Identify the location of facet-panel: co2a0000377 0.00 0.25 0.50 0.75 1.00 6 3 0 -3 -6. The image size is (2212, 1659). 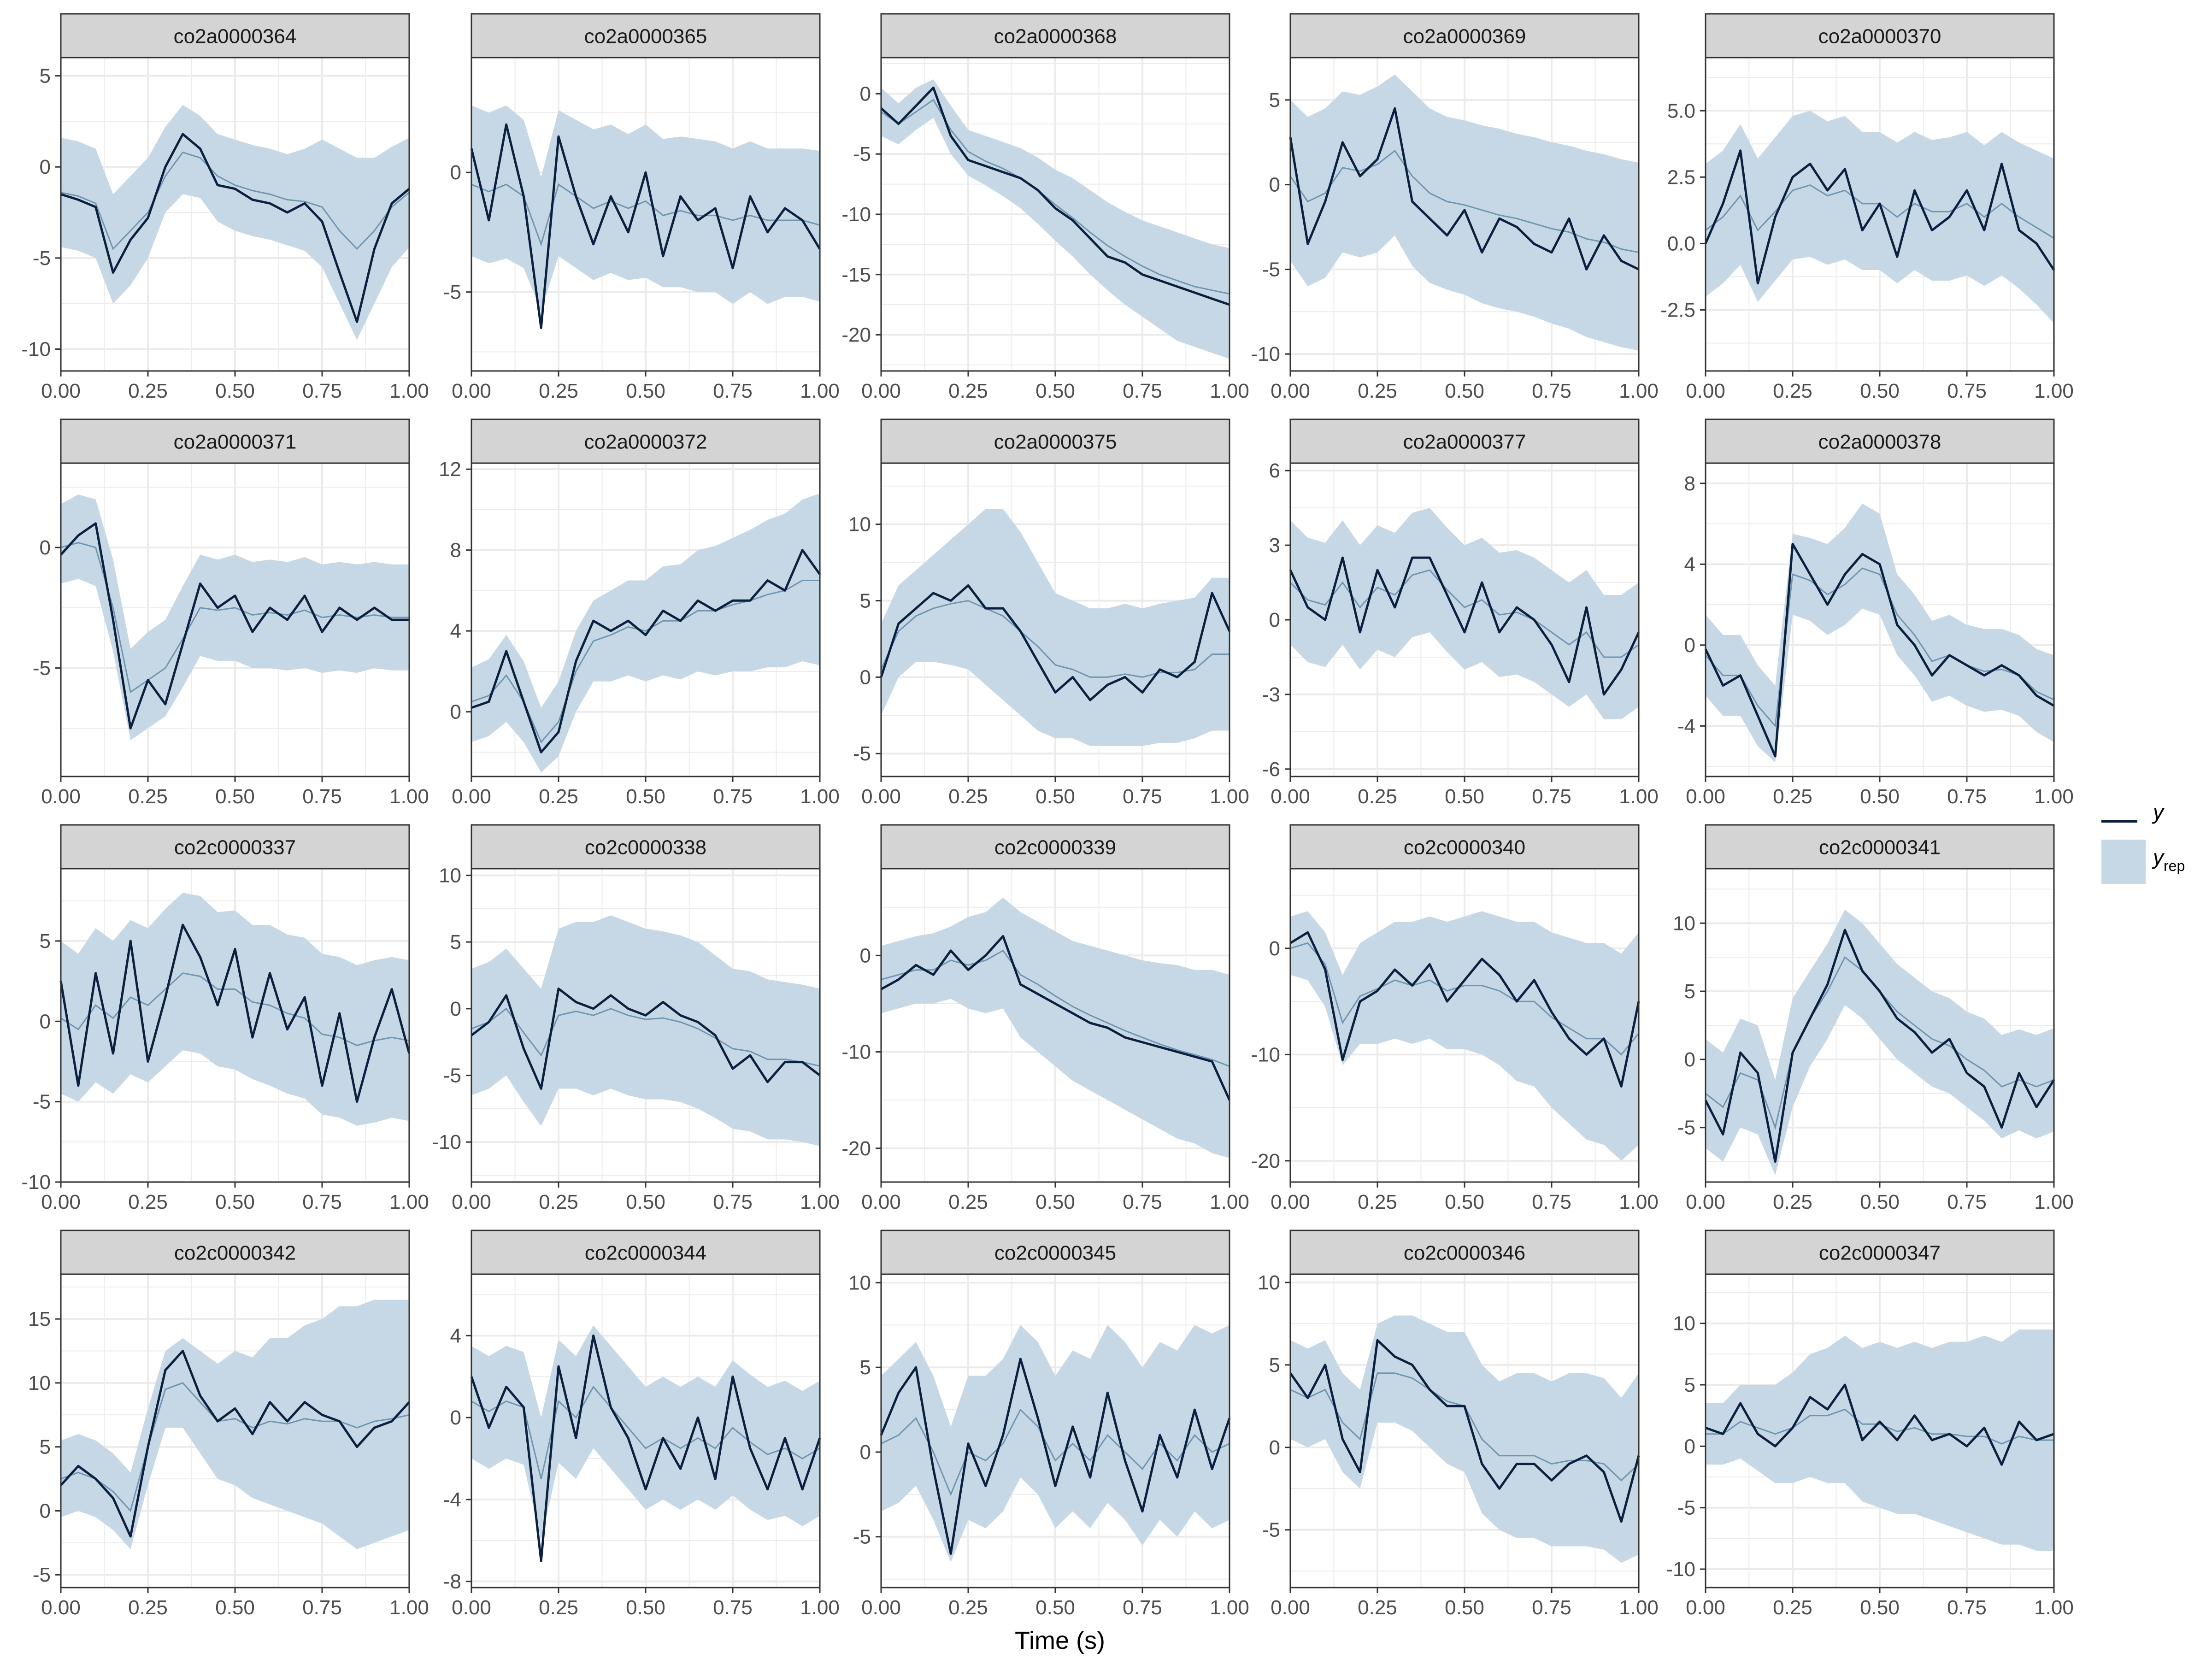
(1460, 613).